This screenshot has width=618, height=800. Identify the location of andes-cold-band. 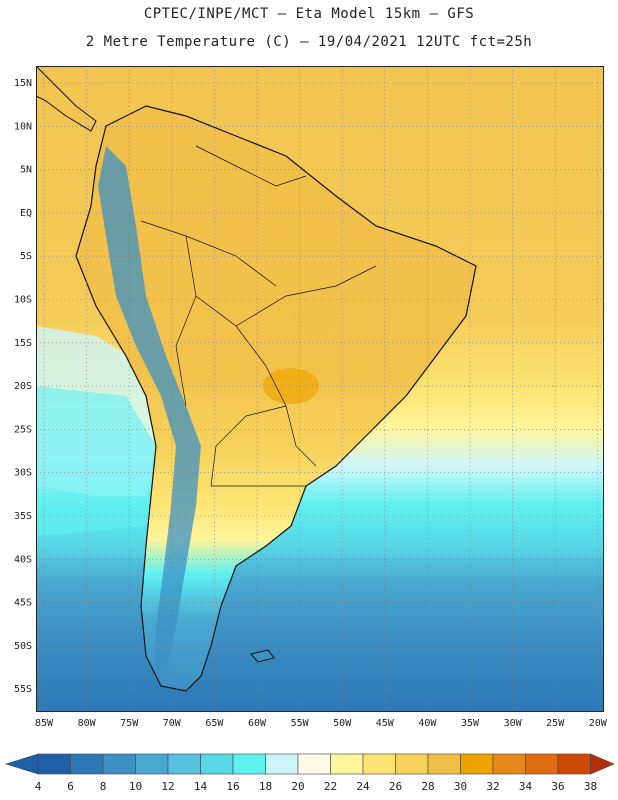
(149, 411).